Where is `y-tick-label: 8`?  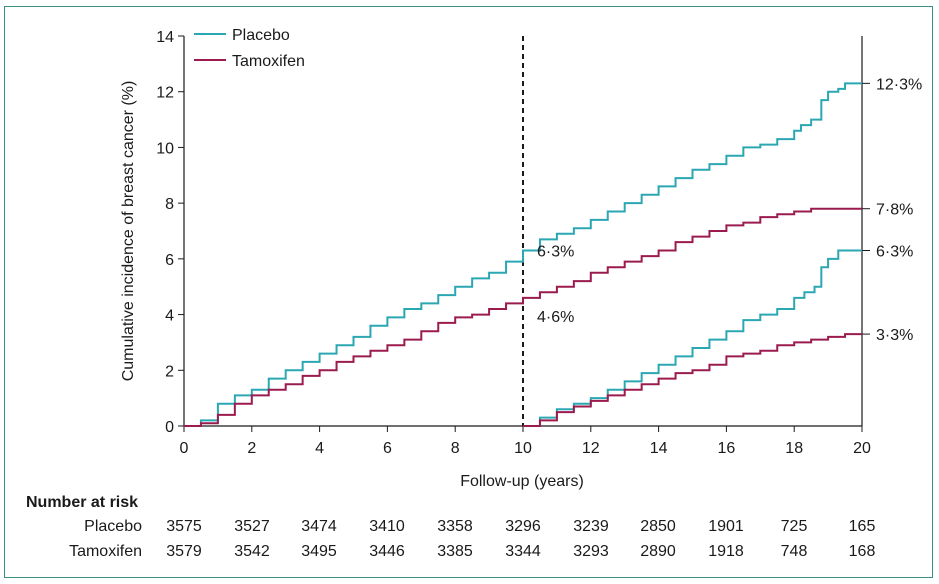 y-tick-label: 8 is located at coordinates (169, 204).